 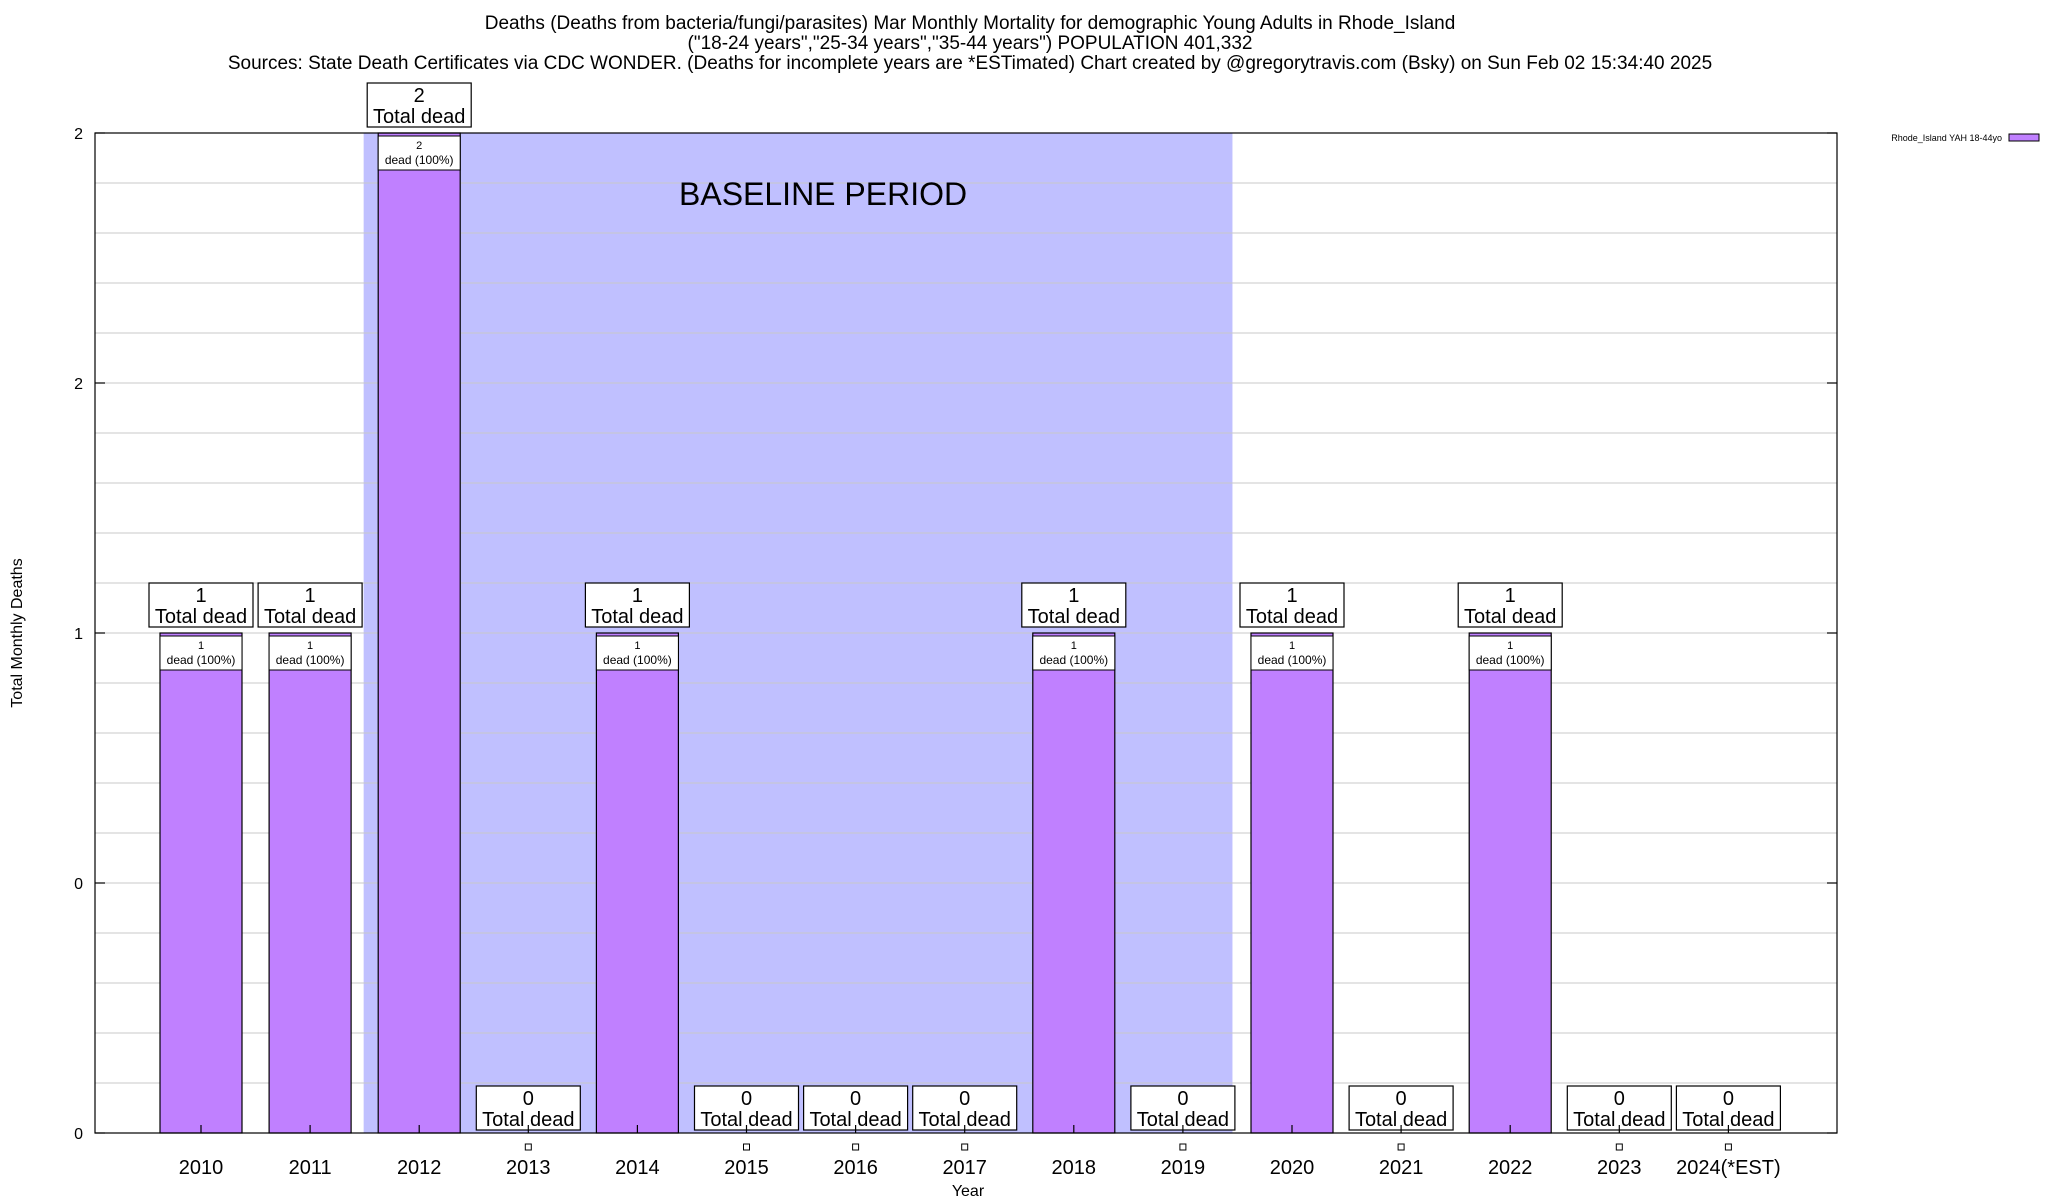 I want to click on total-label-value: 2, so click(x=419, y=96).